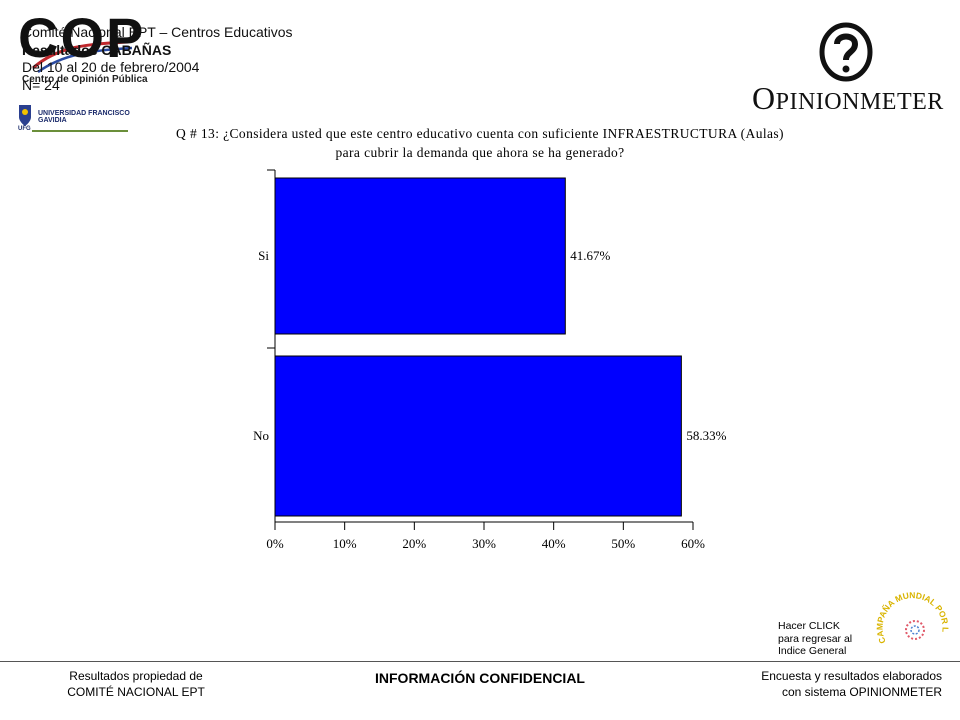 The width and height of the screenshot is (960, 720). I want to click on footer-right-line-2: con sistema OPINIONMETER, so click(861, 692).